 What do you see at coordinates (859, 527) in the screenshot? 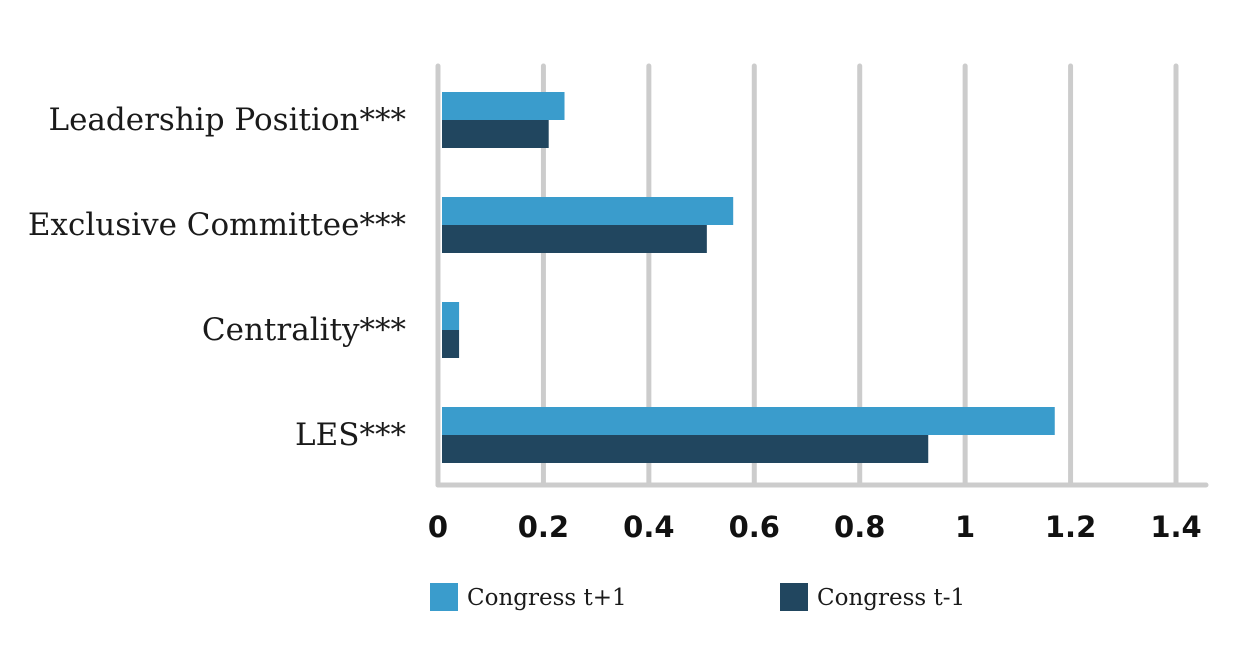
I see `x-tick-label-0-8: 0.8` at bounding box center [859, 527].